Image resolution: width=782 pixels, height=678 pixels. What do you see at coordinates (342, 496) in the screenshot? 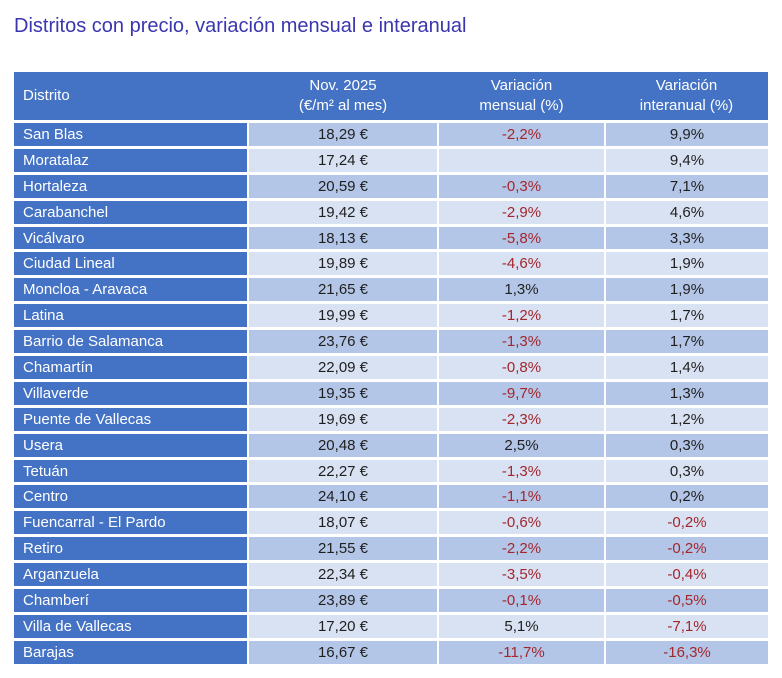
I see `price-cell: 24,10 €` at bounding box center [342, 496].